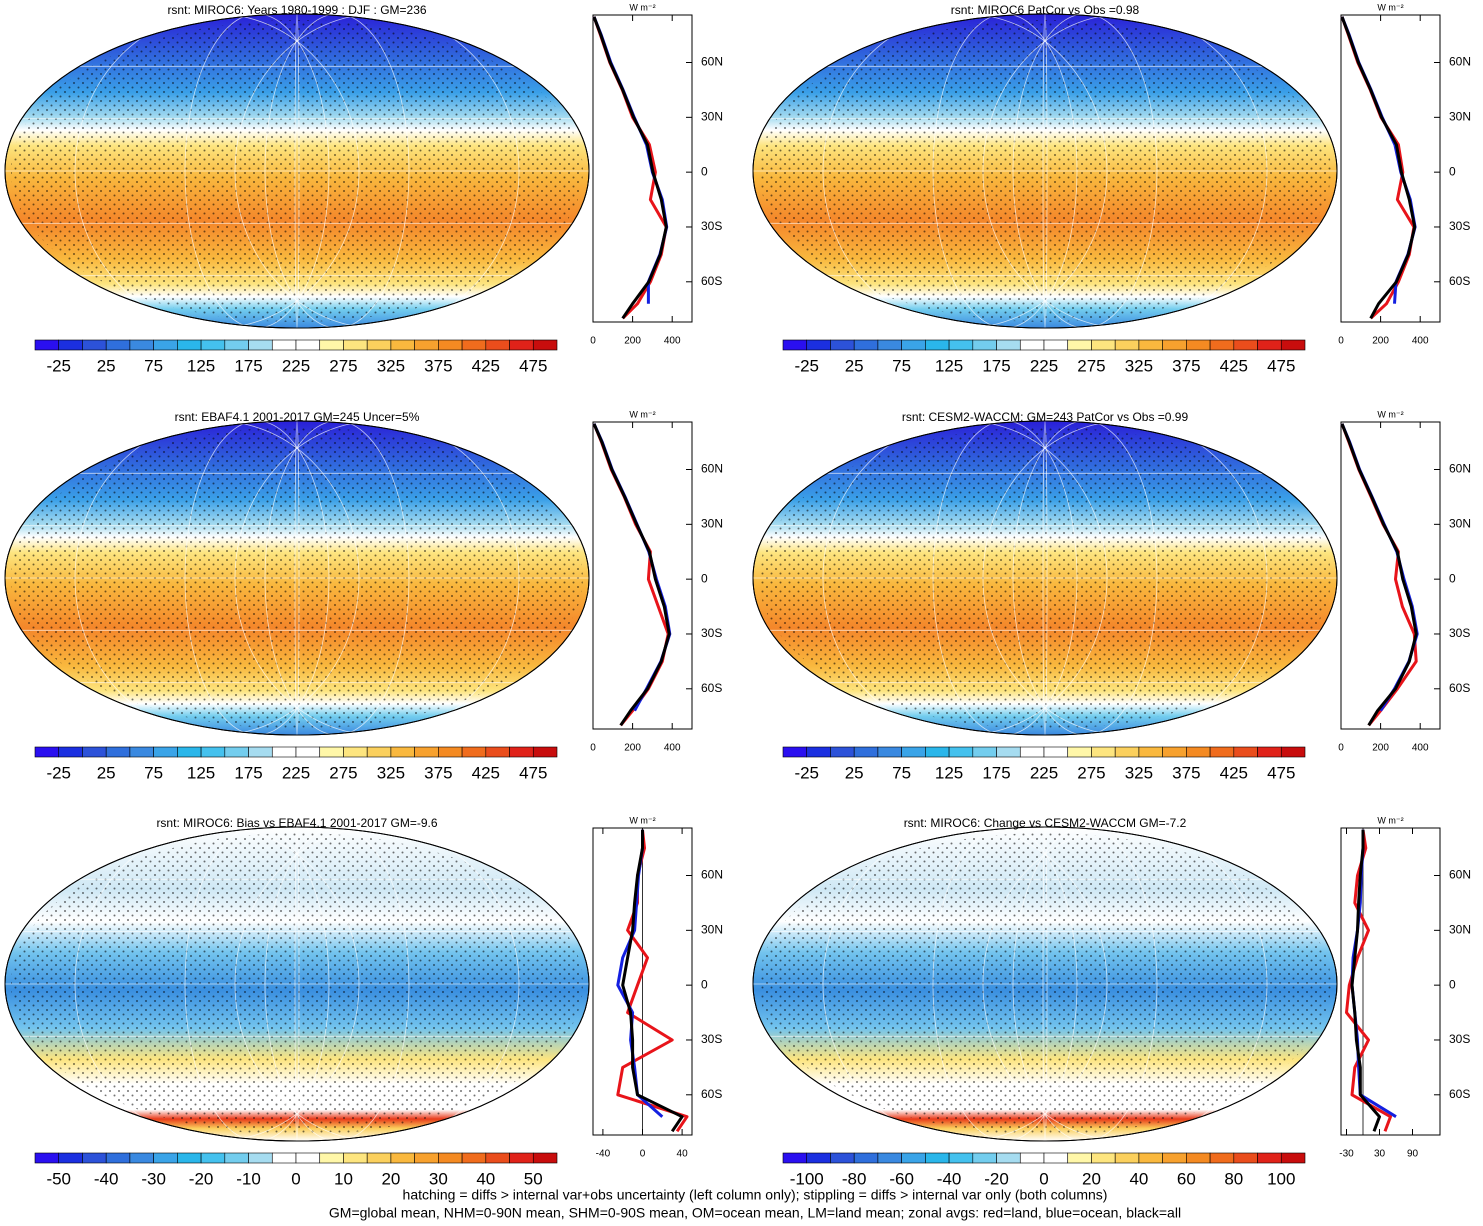  What do you see at coordinates (1186, 1178) in the screenshot?
I see `colorbar-label: 60` at bounding box center [1186, 1178].